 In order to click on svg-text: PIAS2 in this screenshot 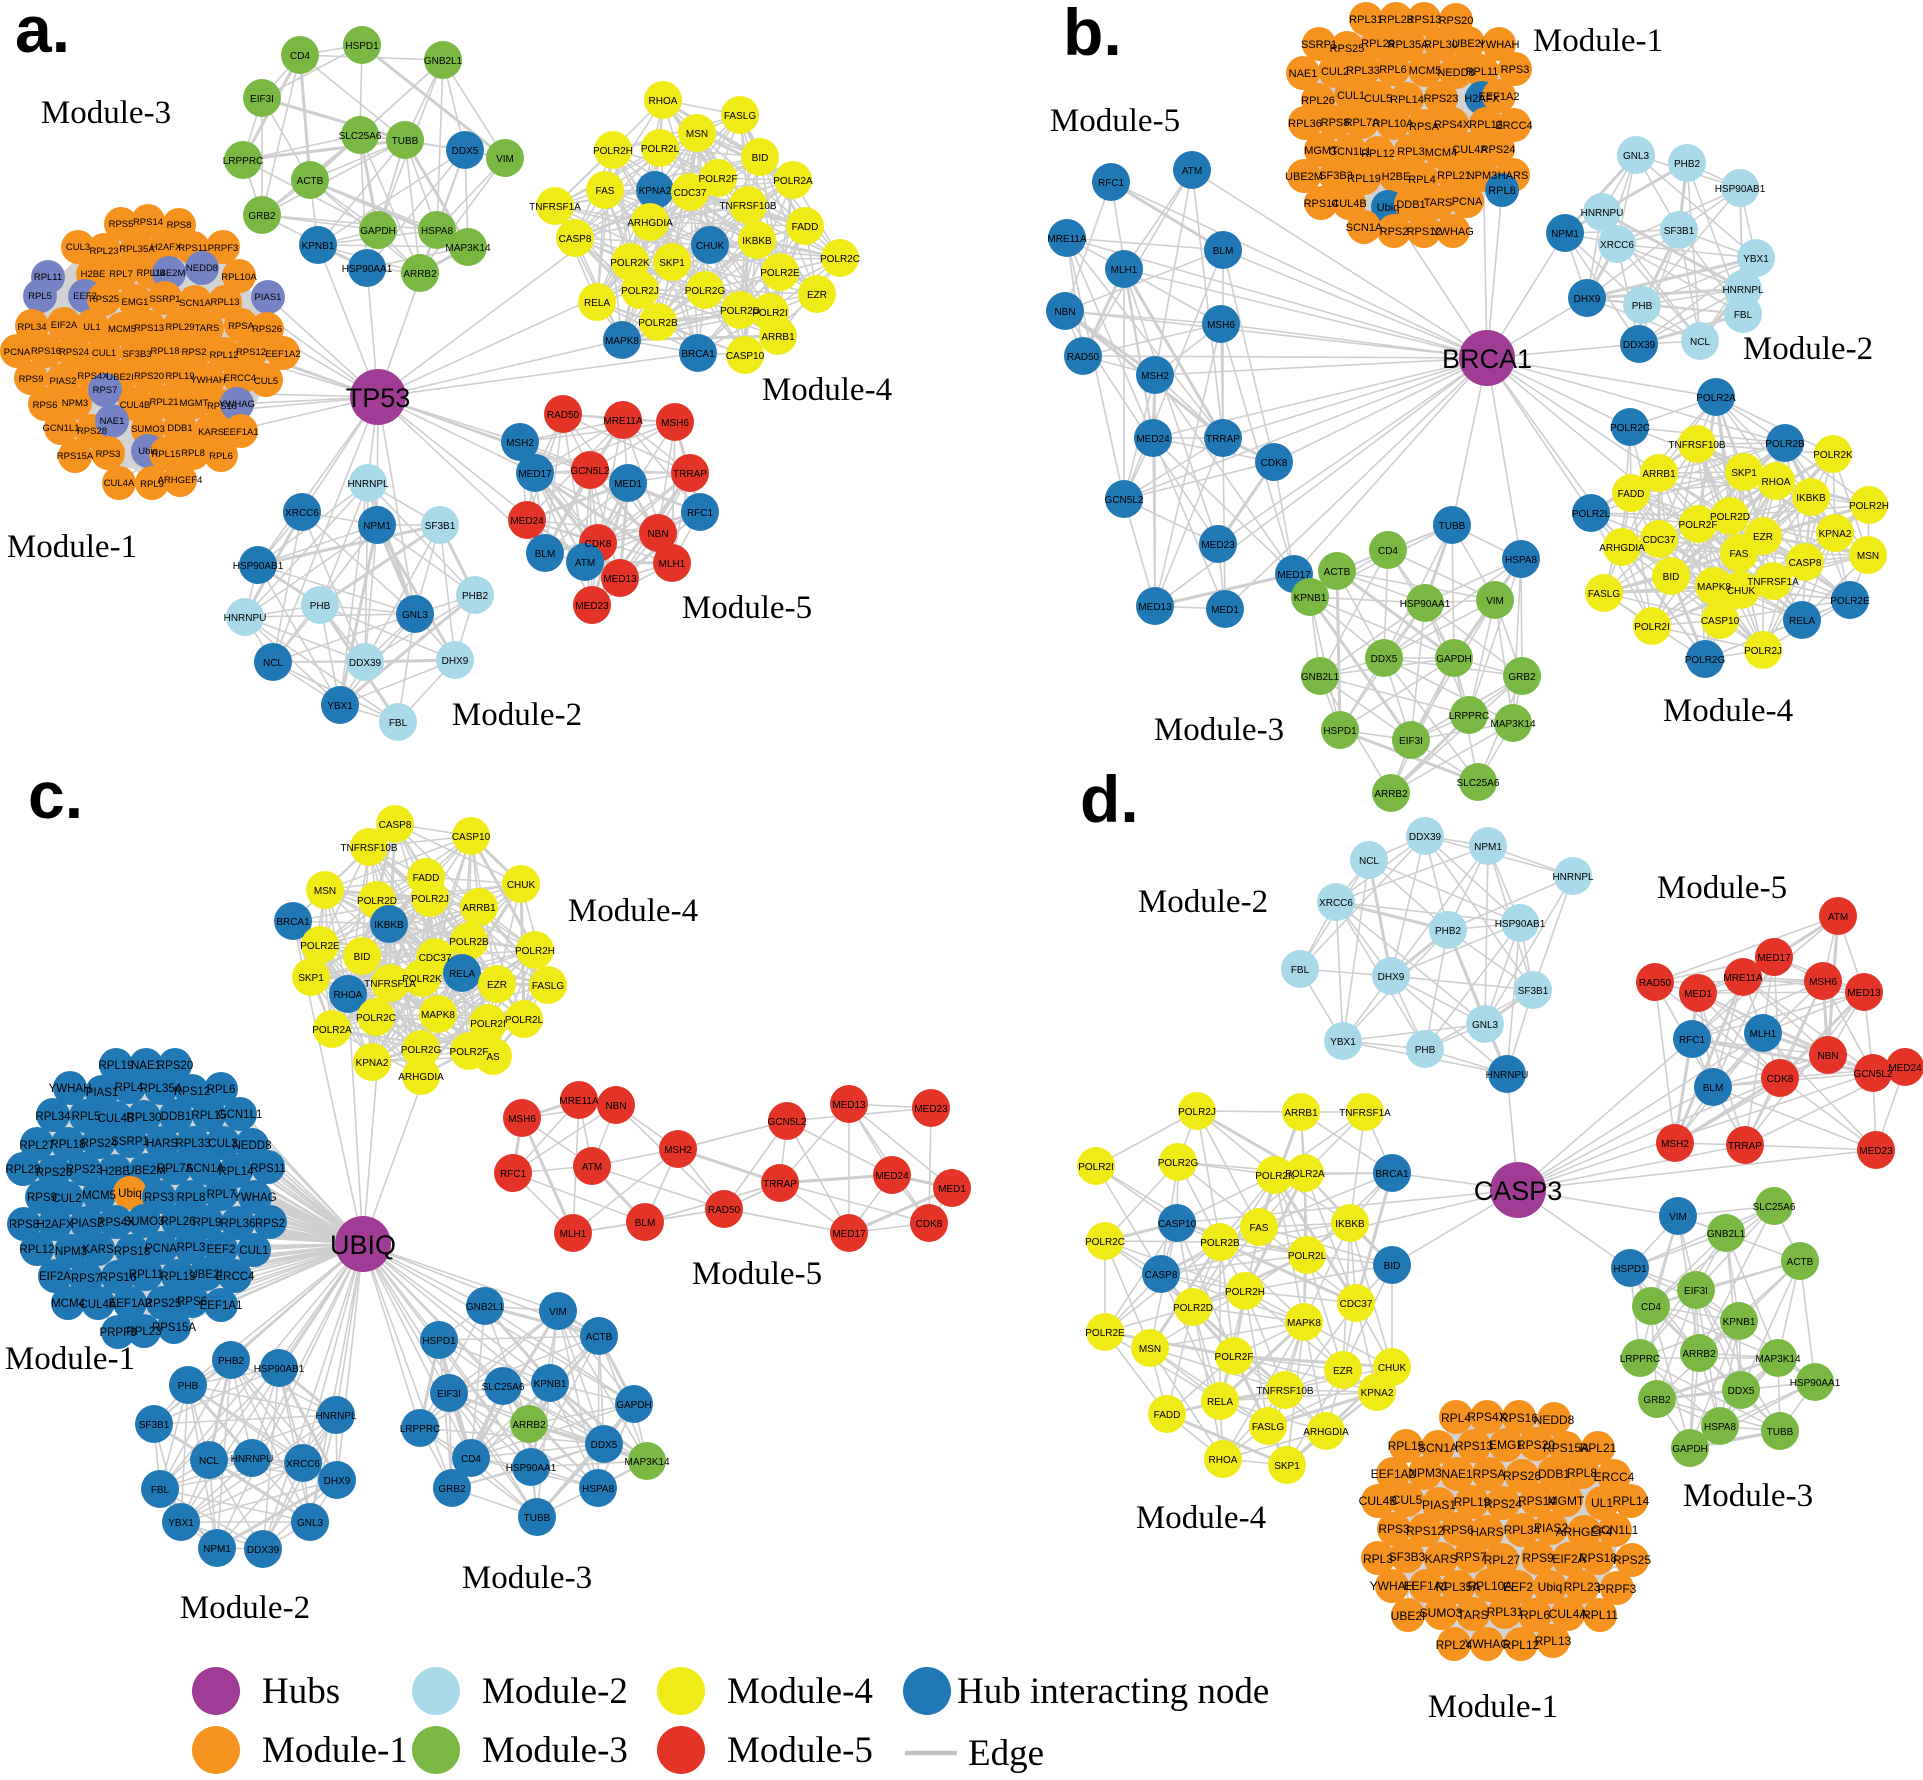, I will do `click(63, 381)`.